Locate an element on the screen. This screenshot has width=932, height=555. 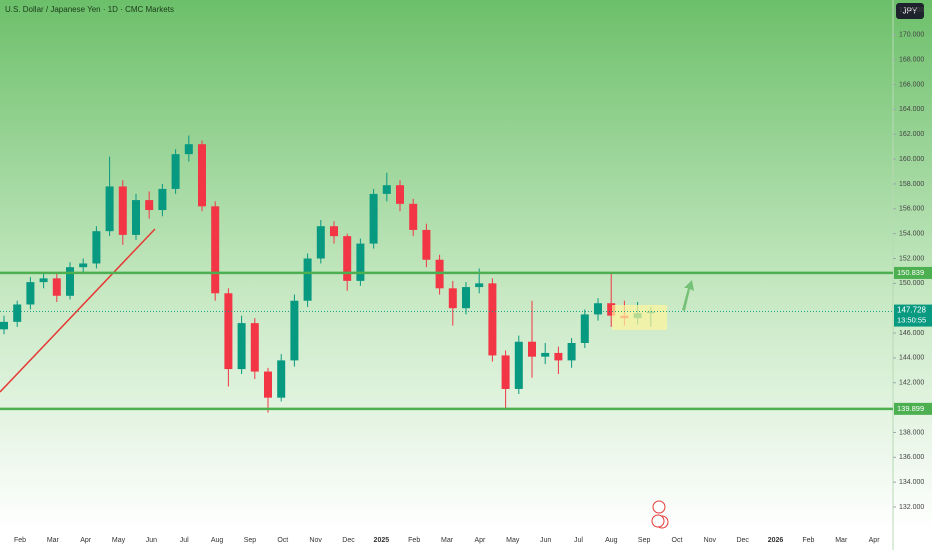
y-tick-label: 142.000 is located at coordinates (911, 383).